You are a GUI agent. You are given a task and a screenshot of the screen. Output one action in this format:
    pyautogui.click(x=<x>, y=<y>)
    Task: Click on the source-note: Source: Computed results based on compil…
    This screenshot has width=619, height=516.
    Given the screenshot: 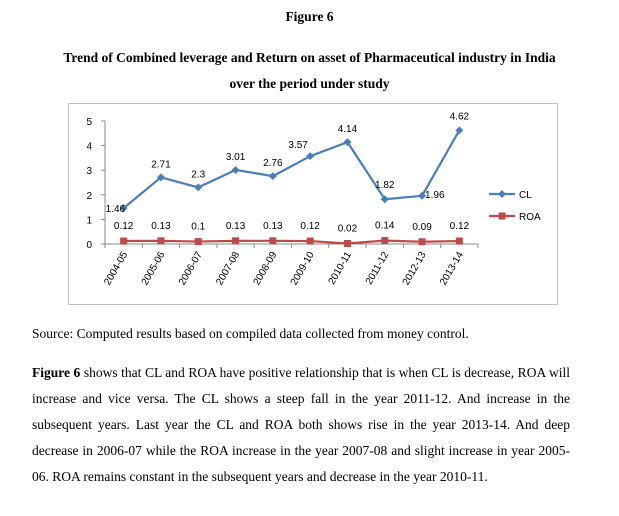 What is the action you would take?
    pyautogui.click(x=250, y=333)
    